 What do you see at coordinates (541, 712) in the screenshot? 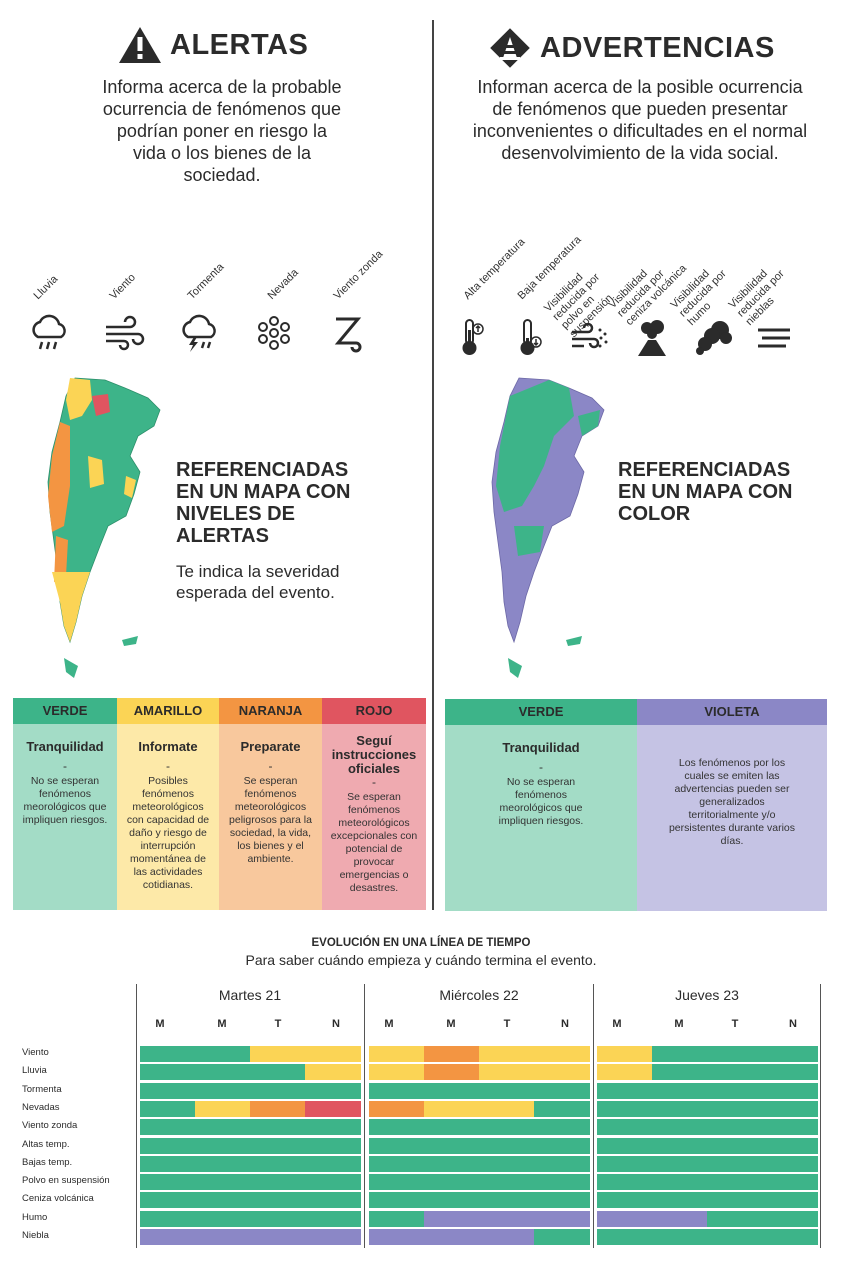
I see `adv-level-verde-header: VERDE` at bounding box center [541, 712].